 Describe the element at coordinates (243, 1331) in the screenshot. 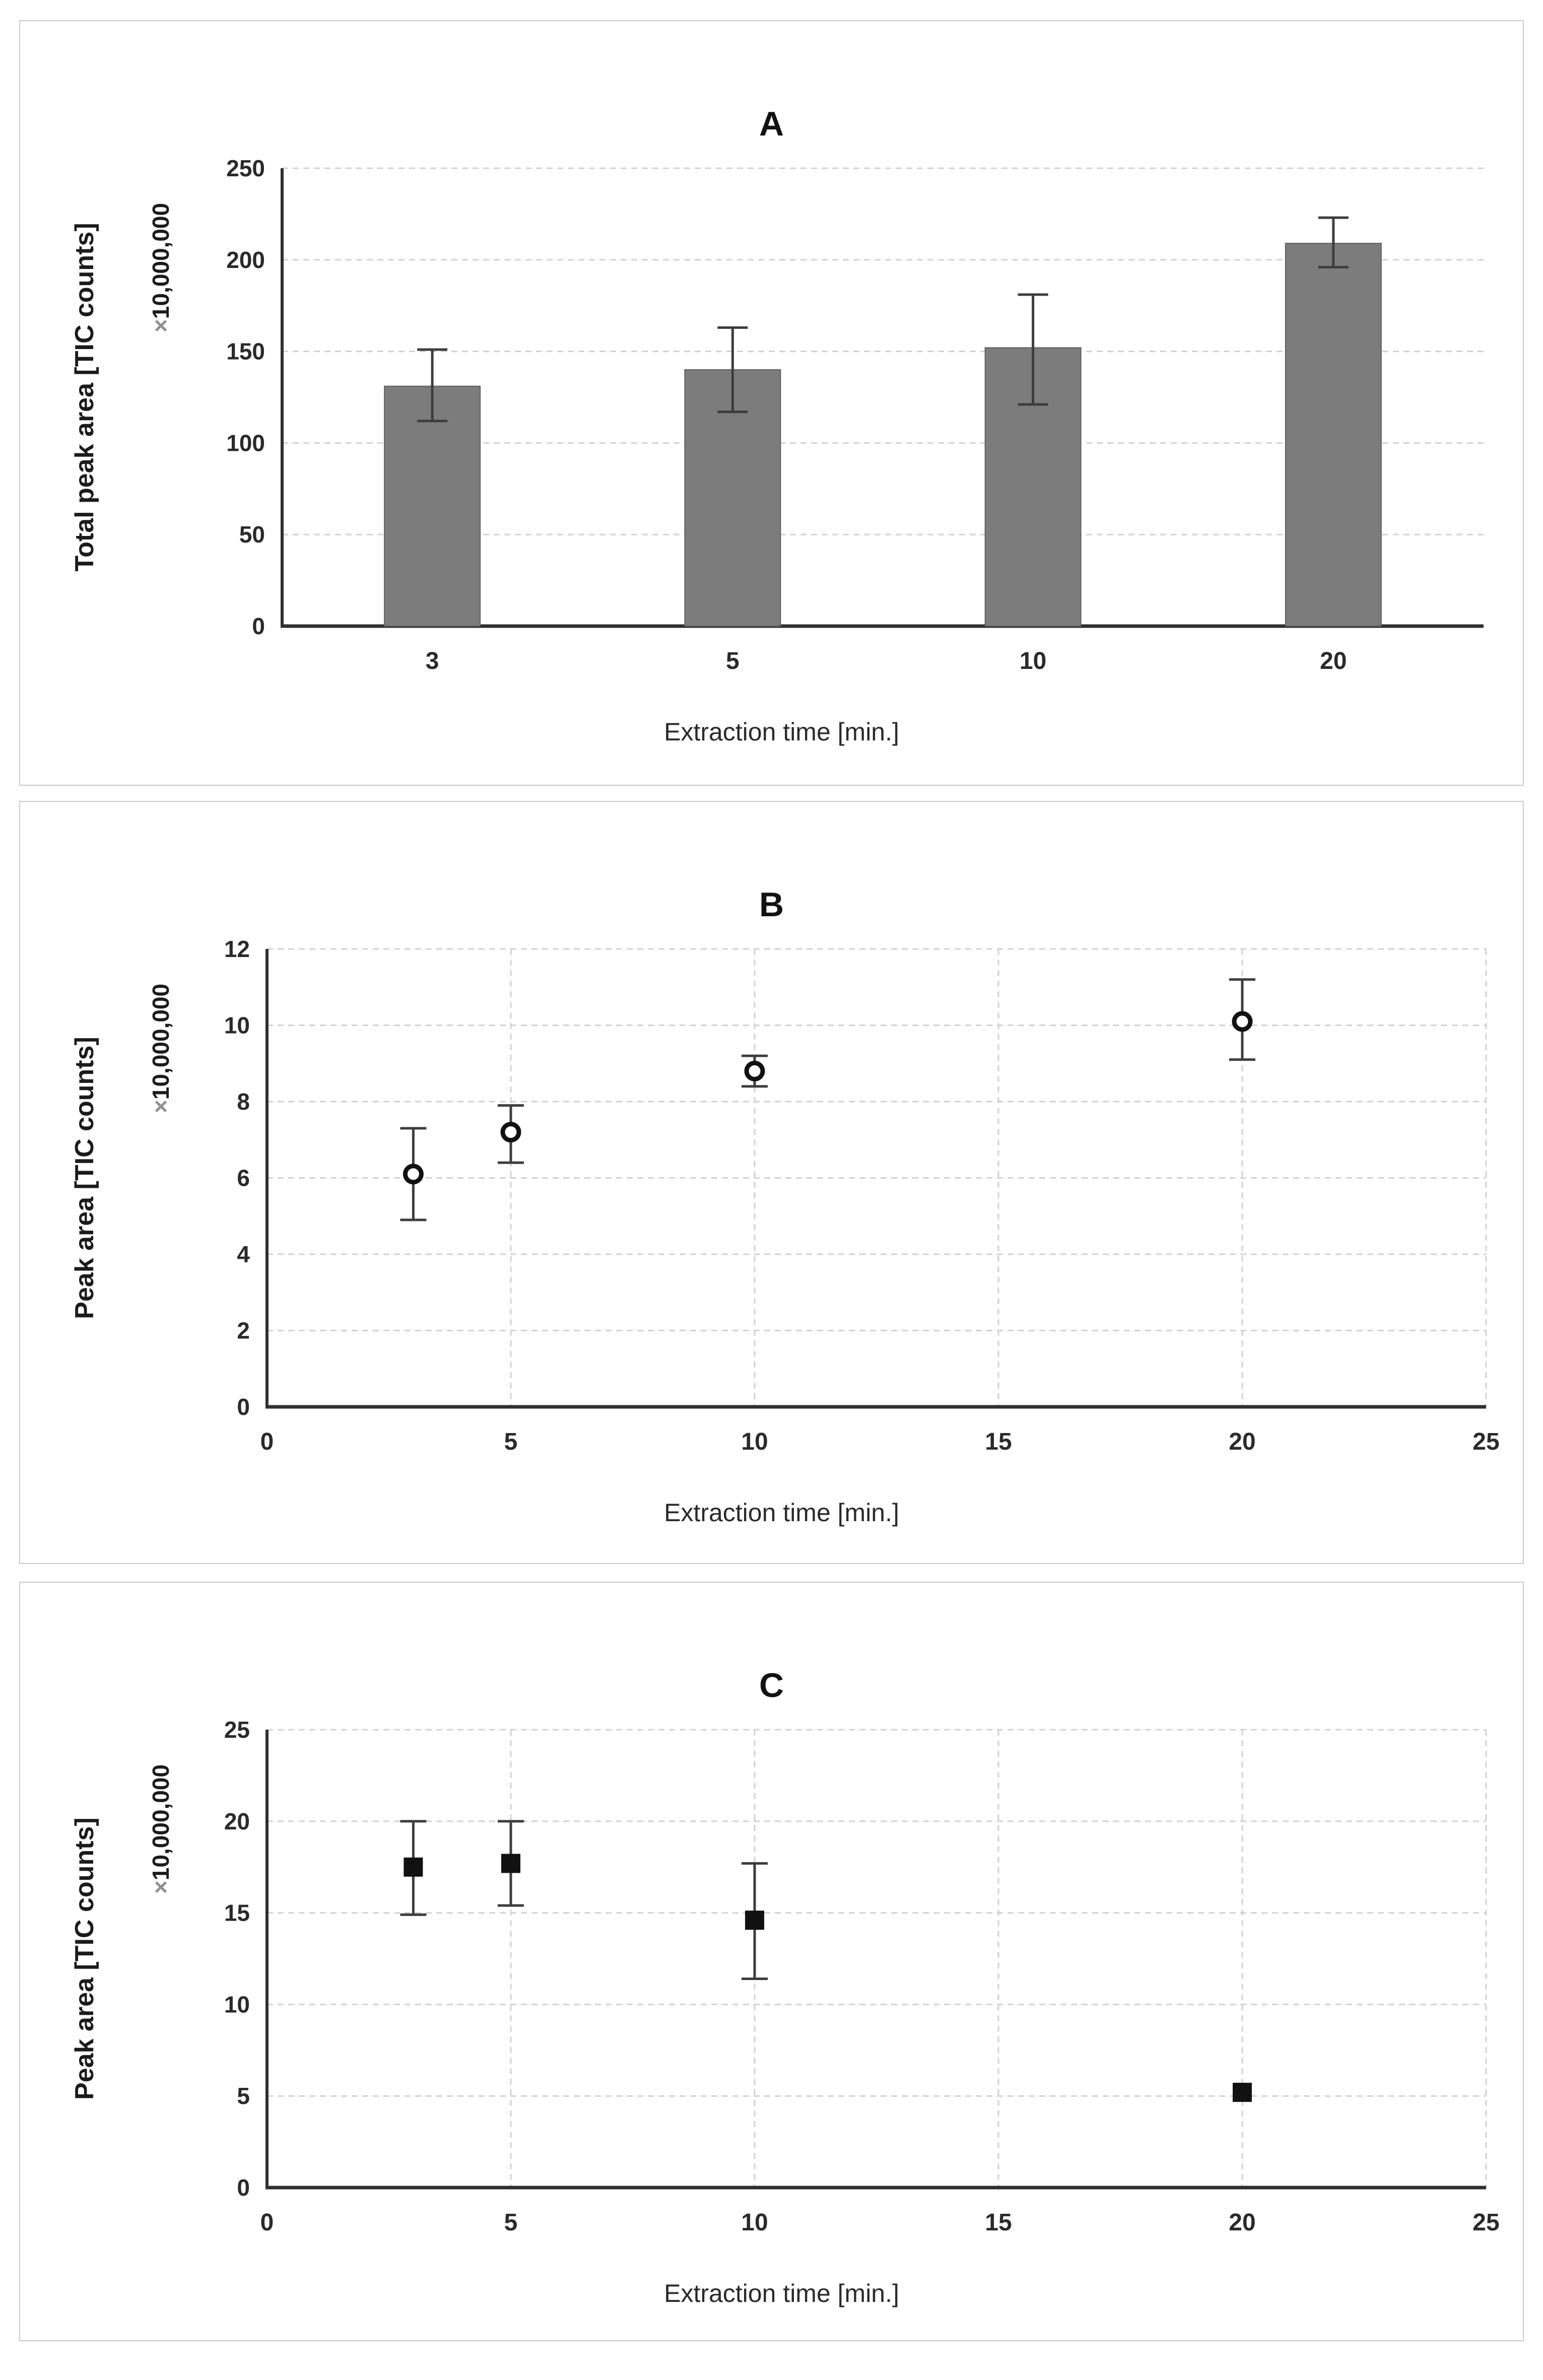

I see `svg-text: 2` at that location.